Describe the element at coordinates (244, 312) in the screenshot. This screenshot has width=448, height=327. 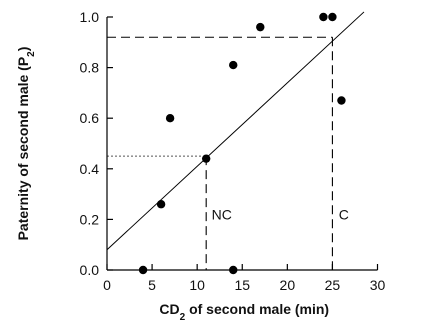
I see `x-axis-title: CD2 of second male (min)` at that location.